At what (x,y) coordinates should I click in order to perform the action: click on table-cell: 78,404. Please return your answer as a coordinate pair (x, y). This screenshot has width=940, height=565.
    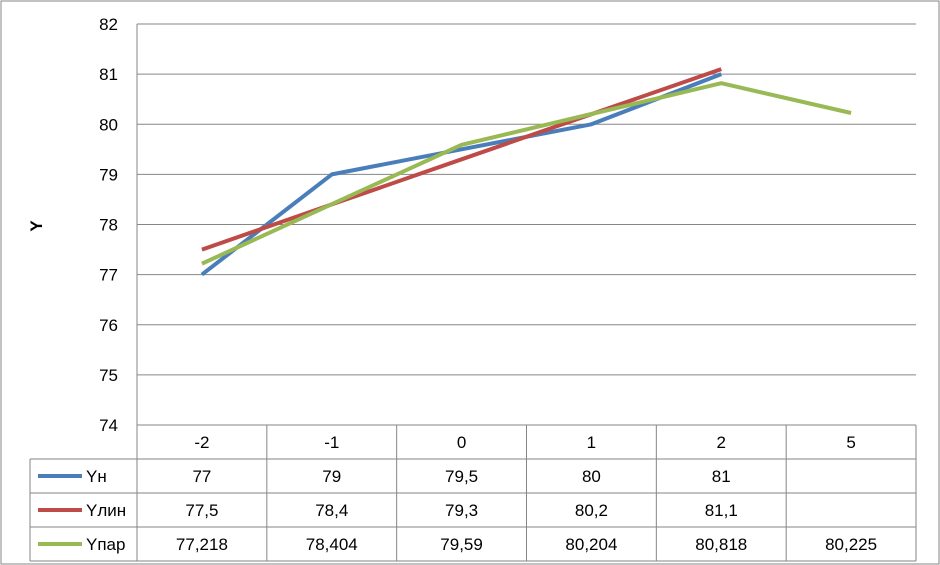
    Looking at the image, I should click on (332, 544).